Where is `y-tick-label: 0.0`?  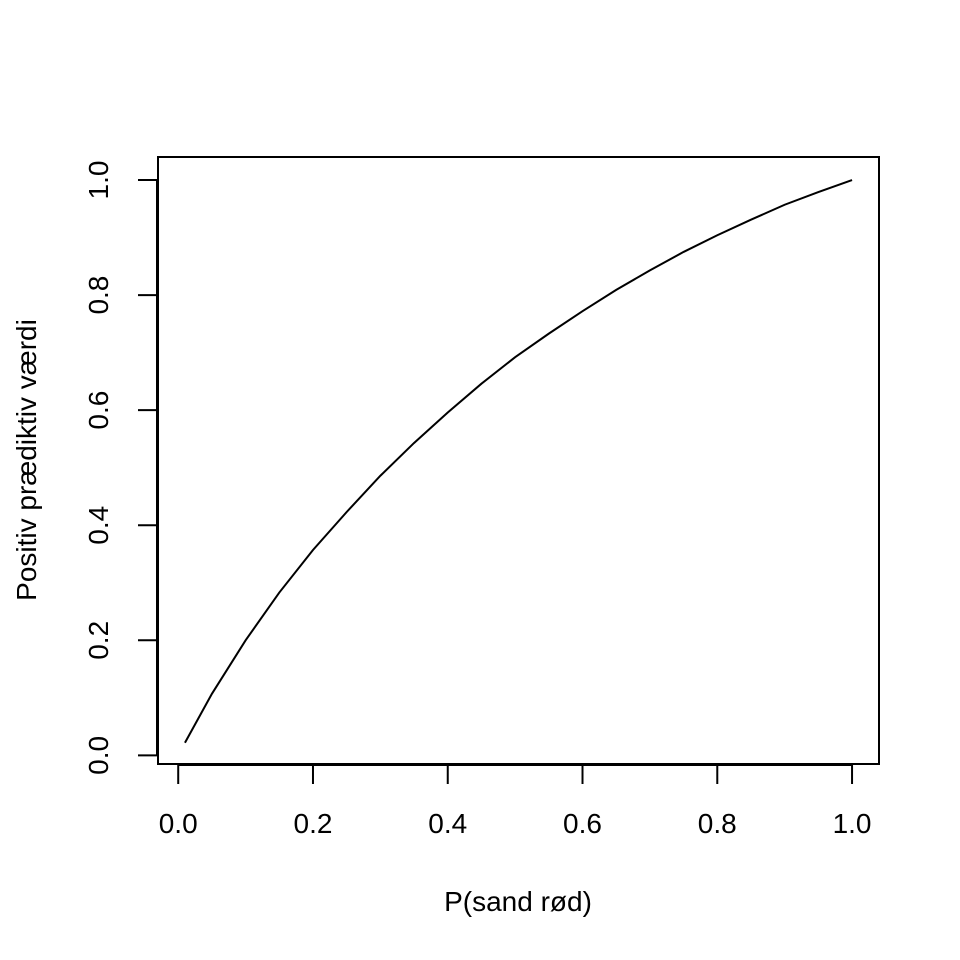 y-tick-label: 0.0 is located at coordinates (98, 755).